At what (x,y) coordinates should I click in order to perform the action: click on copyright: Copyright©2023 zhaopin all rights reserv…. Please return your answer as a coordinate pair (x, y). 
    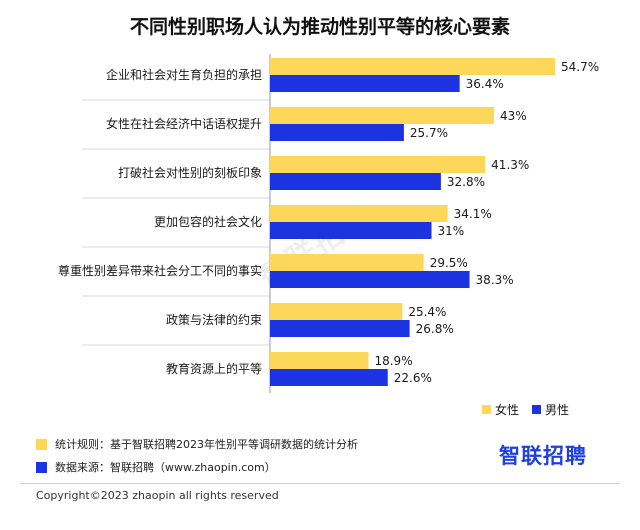
    Looking at the image, I should click on (157, 495).